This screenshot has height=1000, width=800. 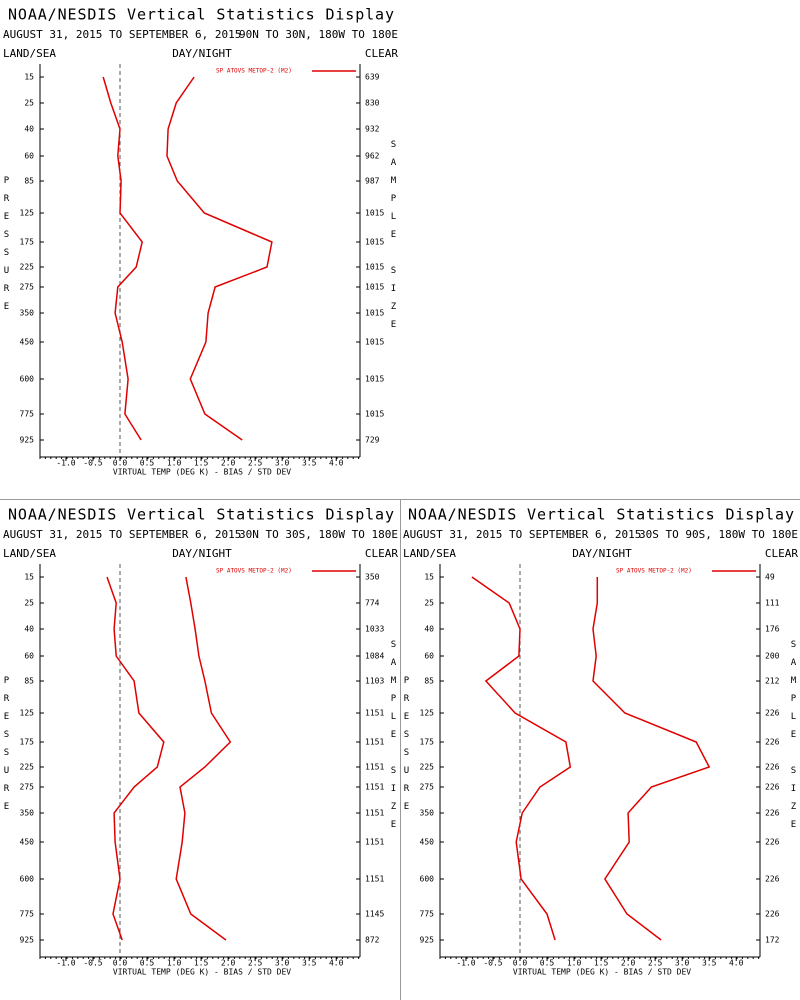 What do you see at coordinates (374, 656) in the screenshot?
I see `sample-size-label: 1084` at bounding box center [374, 656].